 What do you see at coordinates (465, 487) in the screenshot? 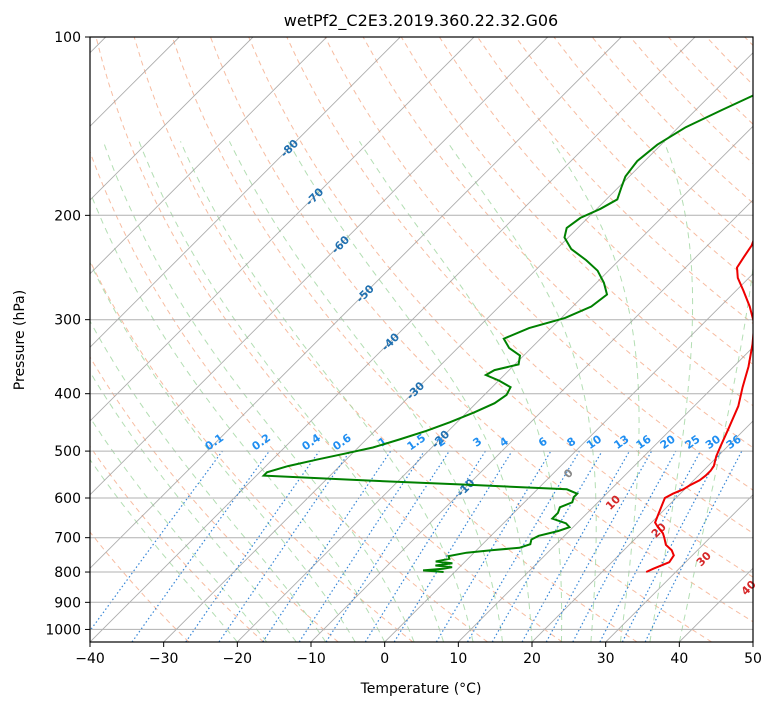
I see `isotherm-label: -10` at bounding box center [465, 487].